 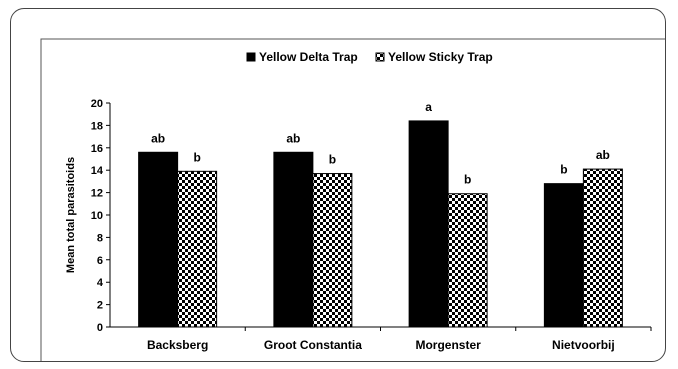 I want to click on y-tick-label: 16, so click(x=97, y=149).